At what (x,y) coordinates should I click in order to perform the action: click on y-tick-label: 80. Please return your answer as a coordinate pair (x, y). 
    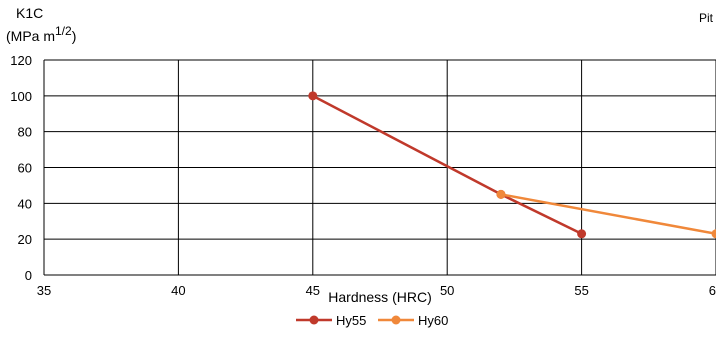
    Looking at the image, I should click on (25, 132).